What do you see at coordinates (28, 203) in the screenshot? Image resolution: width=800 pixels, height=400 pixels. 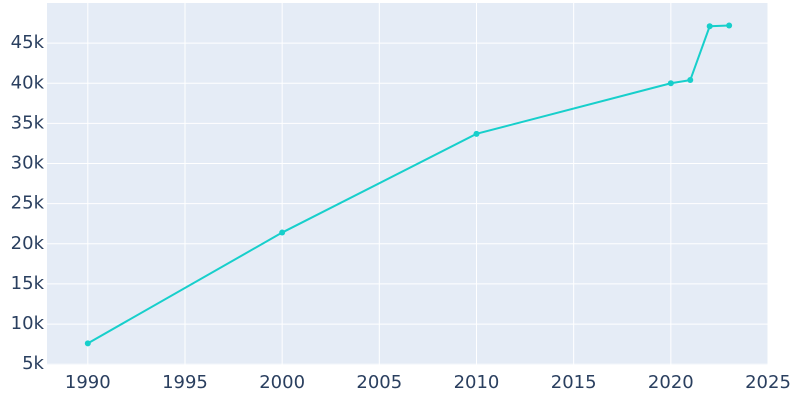 I see `y-tick-label: 25k` at bounding box center [28, 203].